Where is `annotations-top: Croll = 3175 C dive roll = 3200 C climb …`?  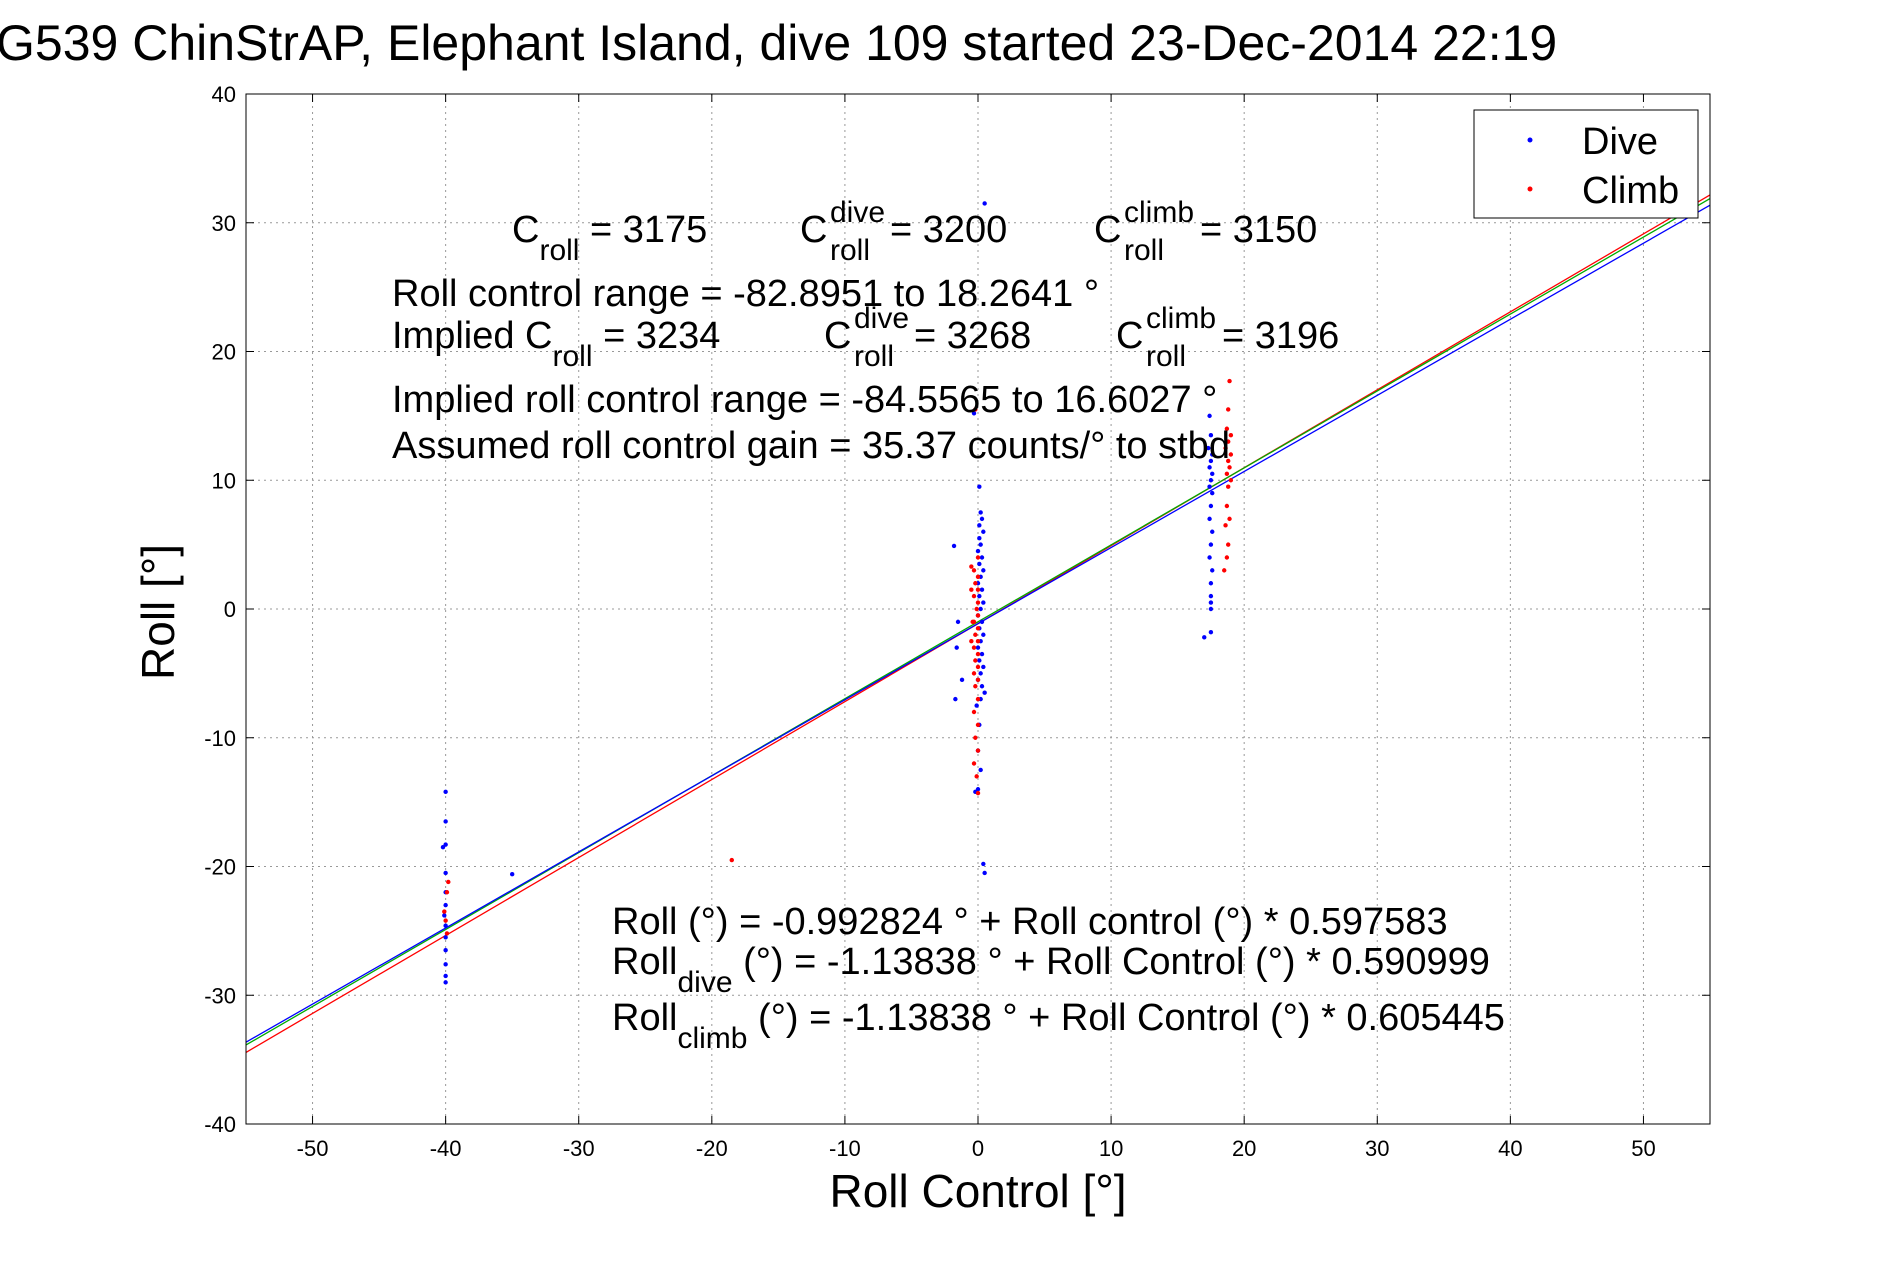
annotations-top: Croll = 3175 C dive roll = 3200 C climb … is located at coordinates (865, 328).